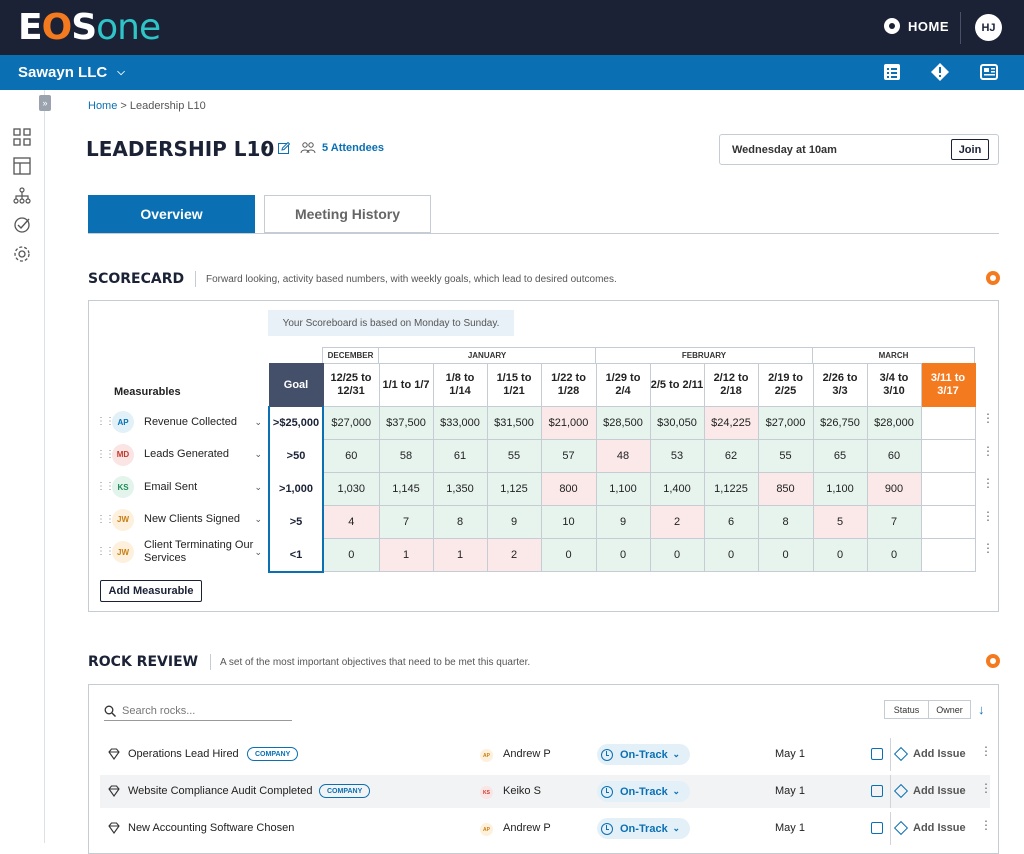 This screenshot has height=854, width=1024. I want to click on score-cell: 1,400, so click(677, 489).